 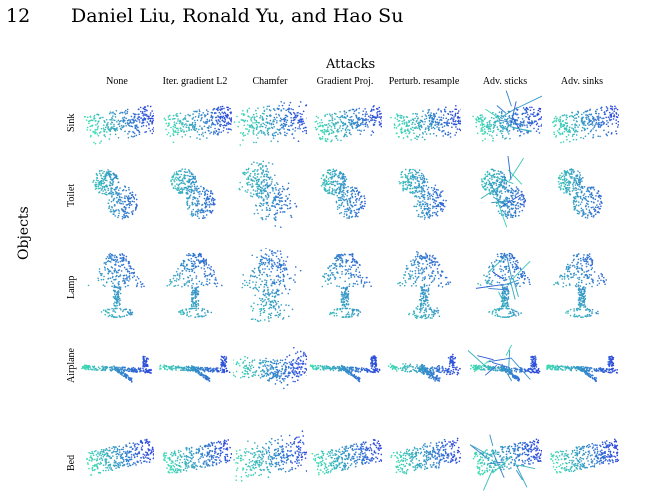 What do you see at coordinates (24, 233) in the screenshot?
I see `objects-axis-title: Objects` at bounding box center [24, 233].